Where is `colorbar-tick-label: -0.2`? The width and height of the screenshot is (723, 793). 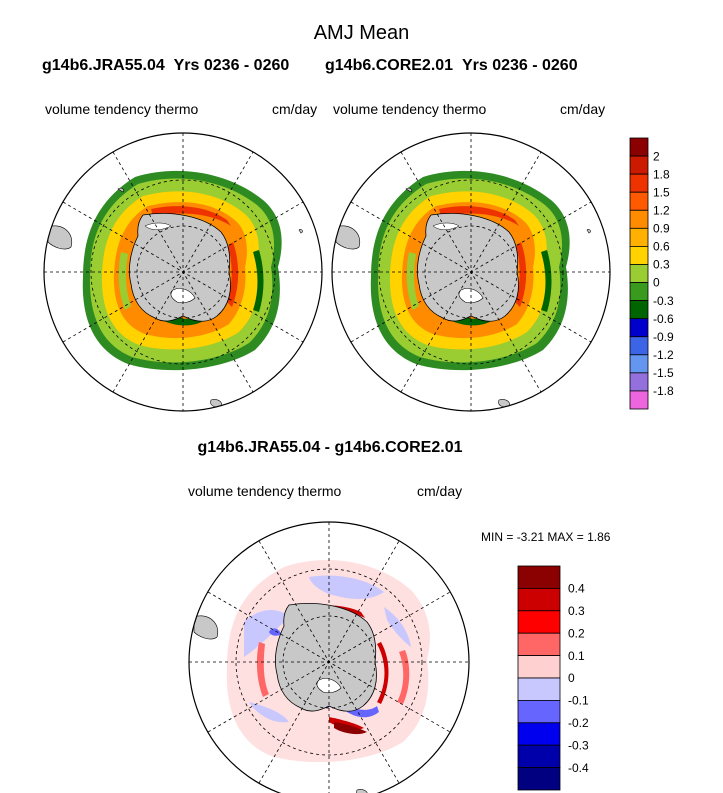
colorbar-tick-label: -0.2 is located at coordinates (578, 723).